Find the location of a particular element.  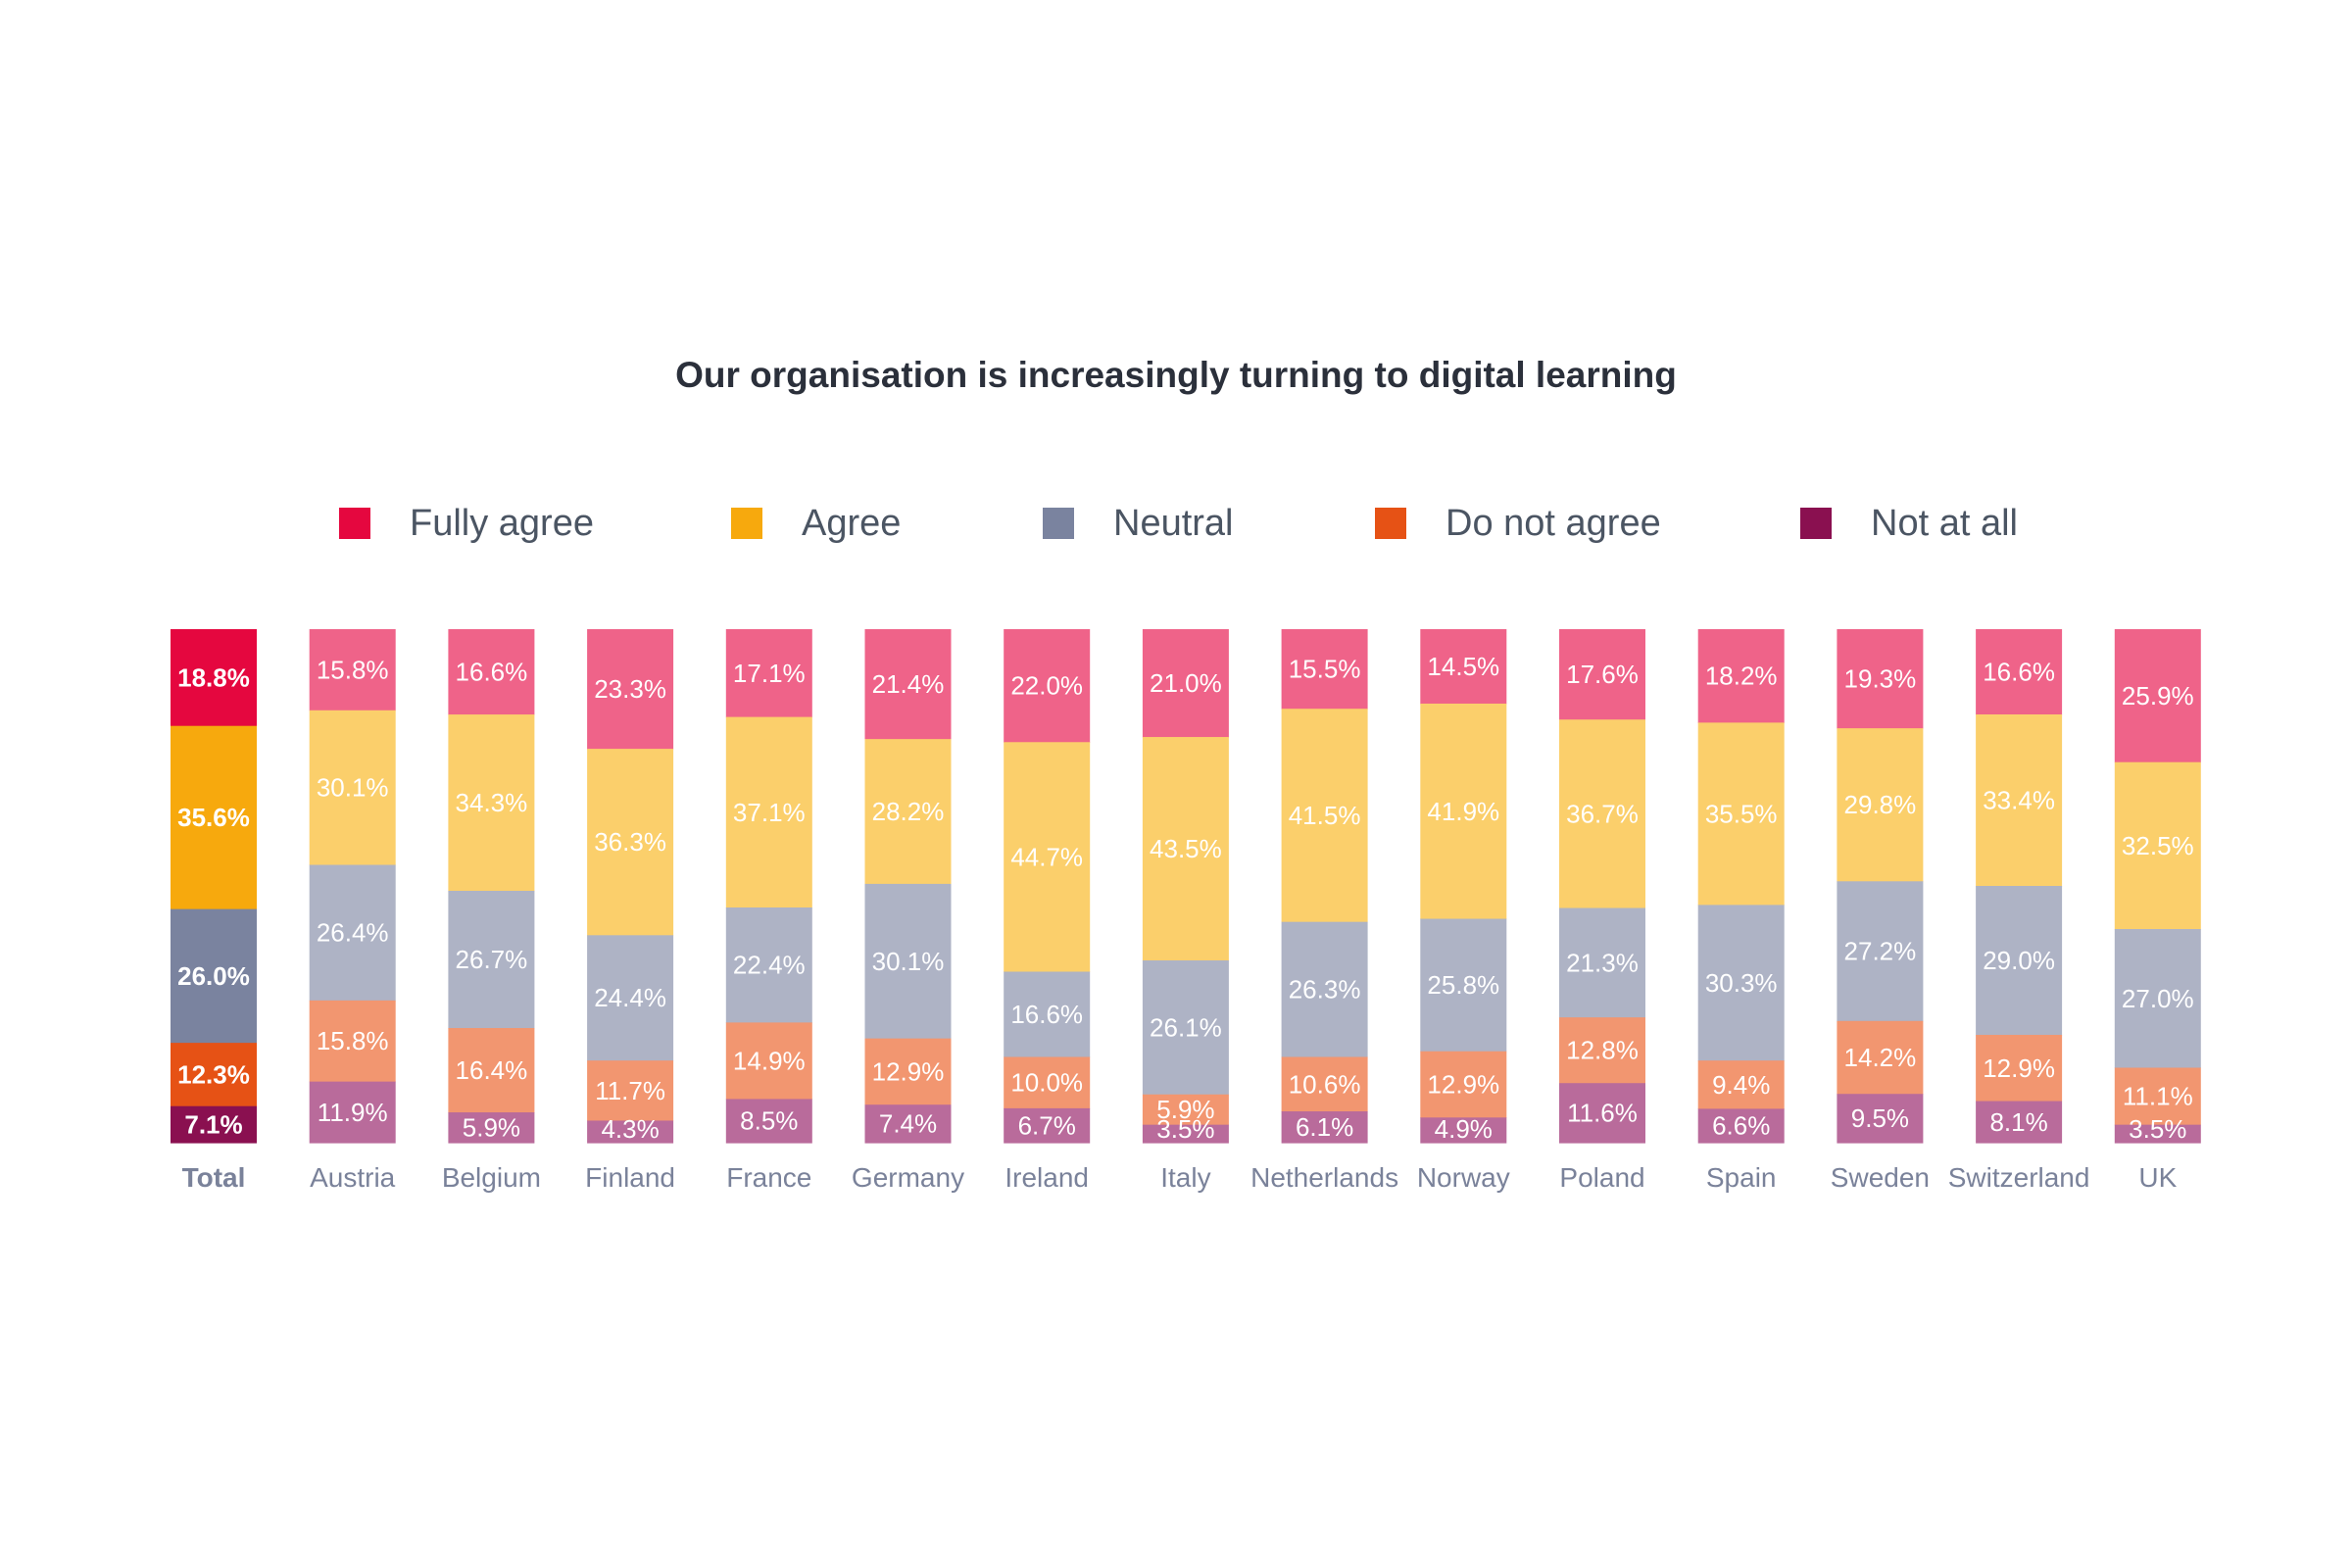

bar-segment-netherlands-fully-agree is located at coordinates (1324, 669).